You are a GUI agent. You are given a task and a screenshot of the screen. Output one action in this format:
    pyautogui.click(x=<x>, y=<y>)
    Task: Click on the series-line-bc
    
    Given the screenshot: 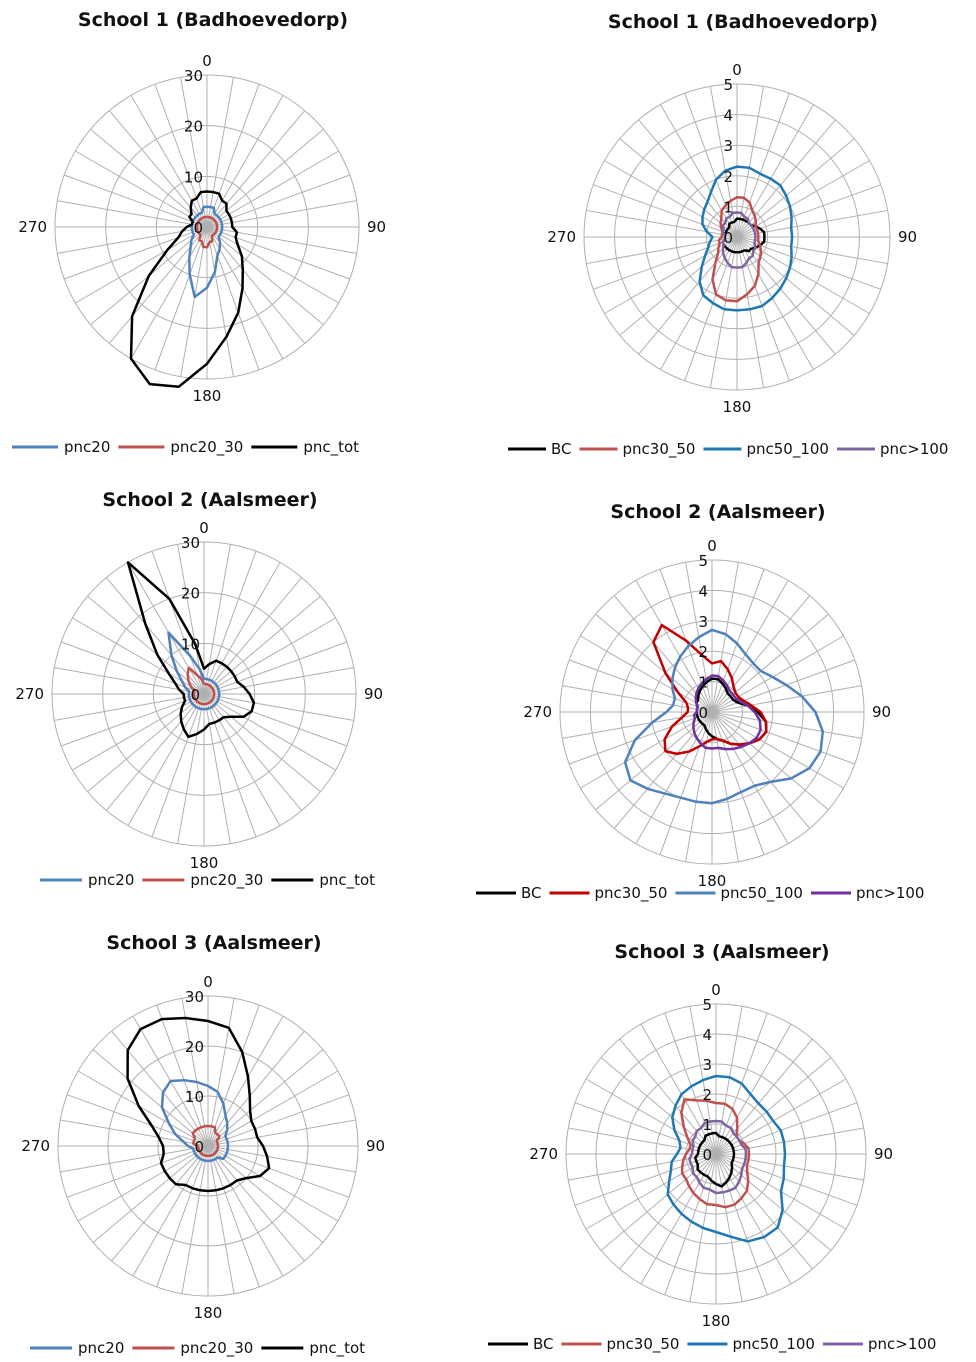 What is the action you would take?
    pyautogui.click(x=715, y=1159)
    